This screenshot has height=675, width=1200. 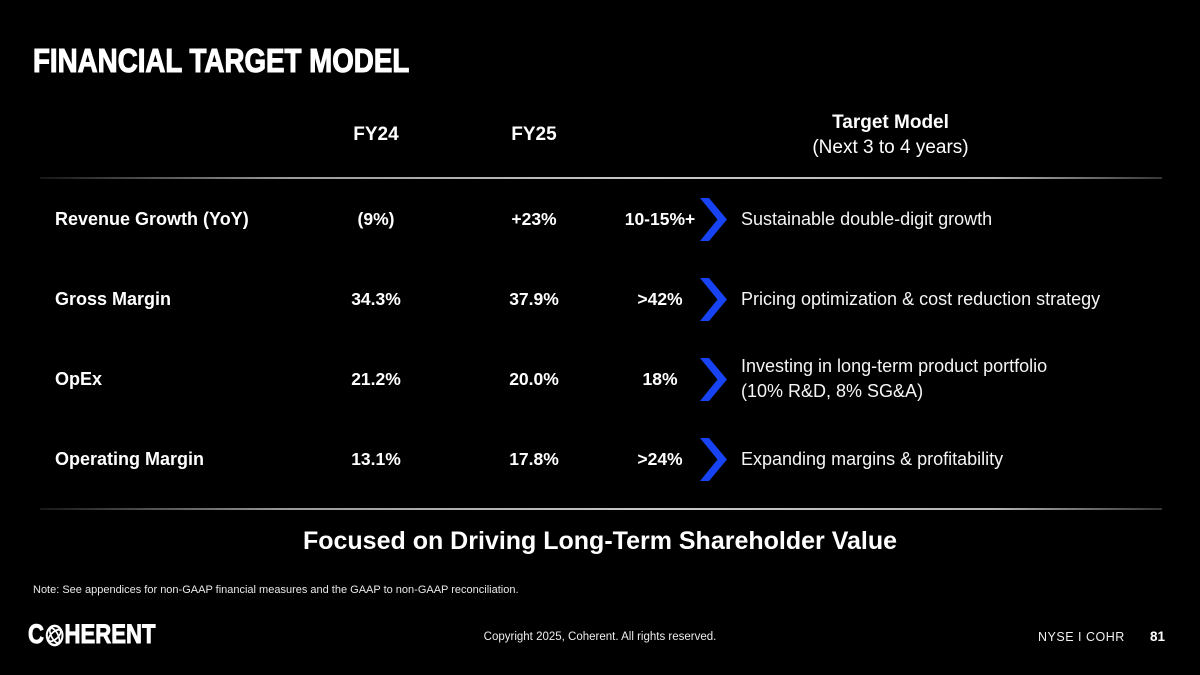 I want to click on target-value: 10-15%+, so click(x=660, y=218).